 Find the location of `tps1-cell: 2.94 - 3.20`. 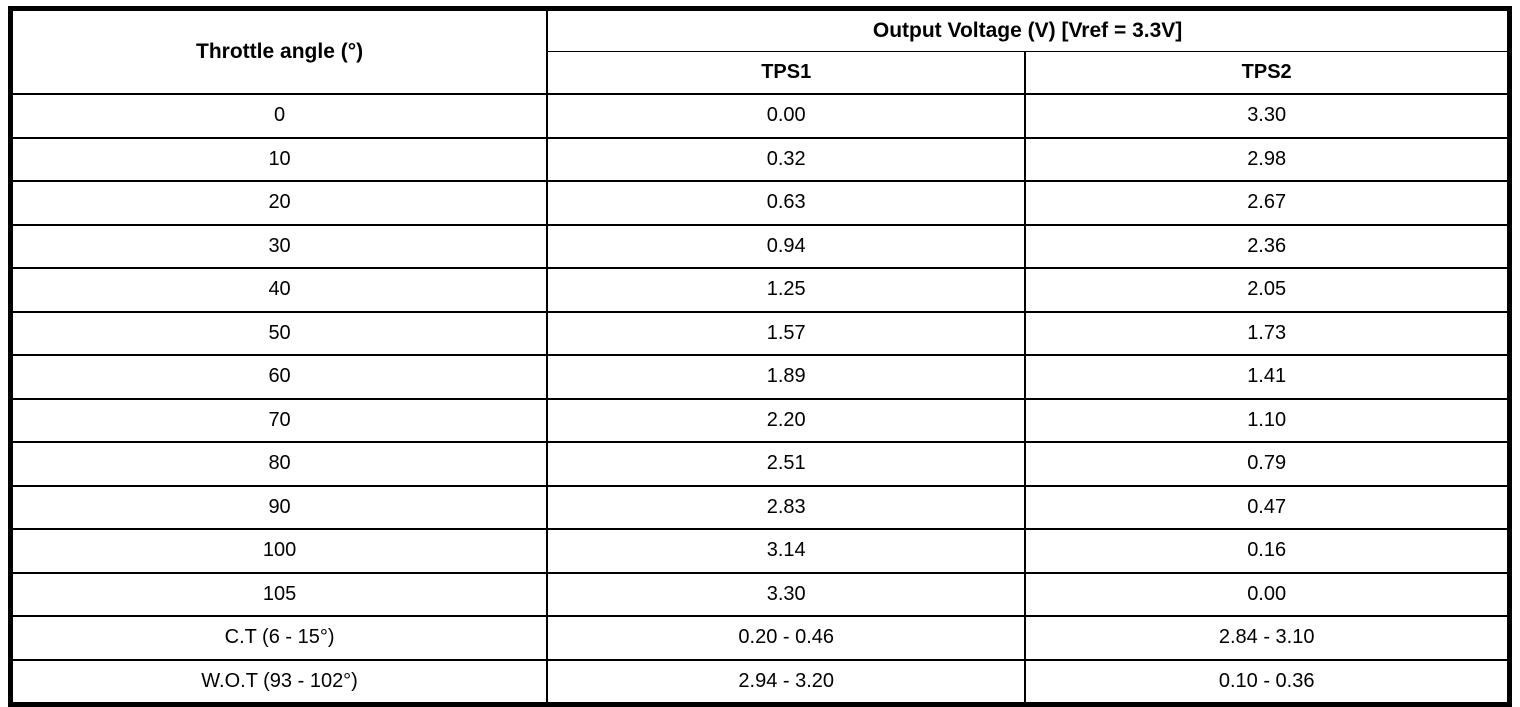

tps1-cell: 2.94 - 3.20 is located at coordinates (786, 682).